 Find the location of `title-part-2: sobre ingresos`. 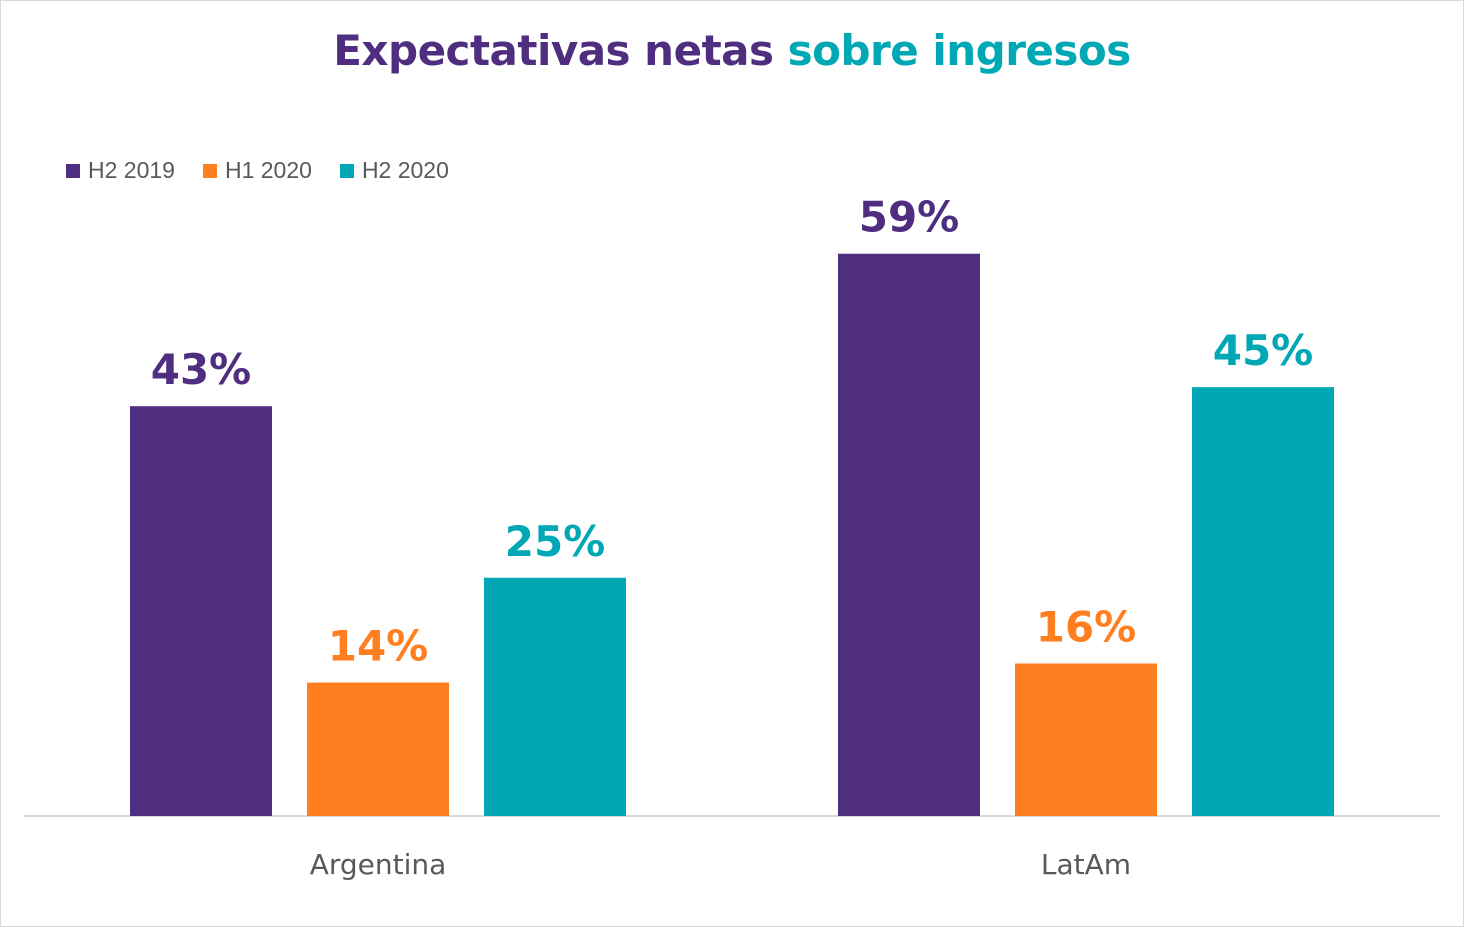

title-part-2: sobre ingresos is located at coordinates (959, 50).